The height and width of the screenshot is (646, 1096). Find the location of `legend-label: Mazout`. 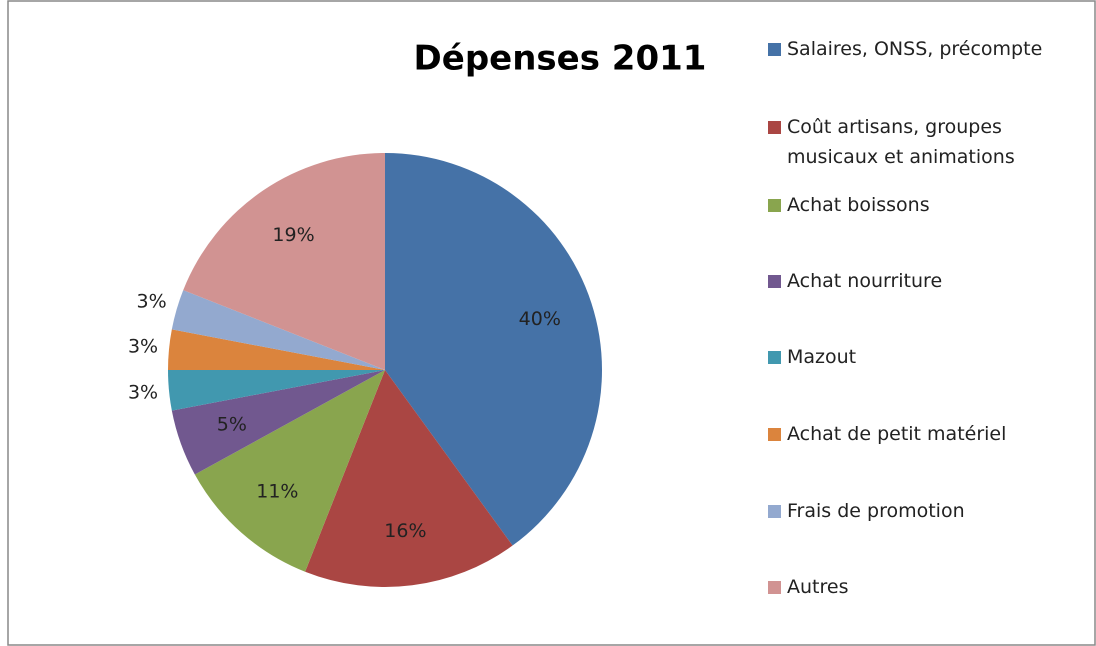

legend-label: Mazout is located at coordinates (822, 357).